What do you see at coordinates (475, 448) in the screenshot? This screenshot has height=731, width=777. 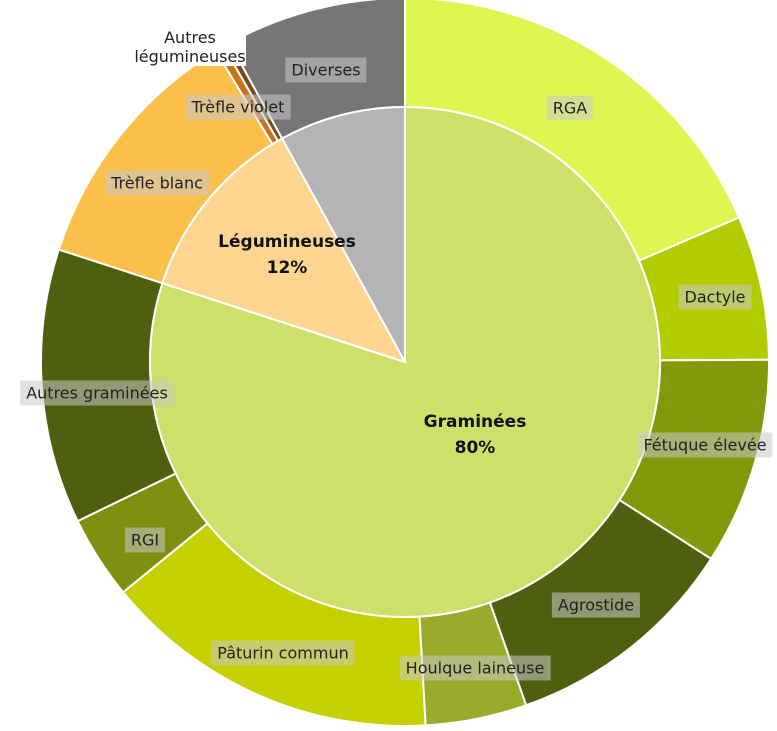 I see `inner-value-label: 80%` at bounding box center [475, 448].